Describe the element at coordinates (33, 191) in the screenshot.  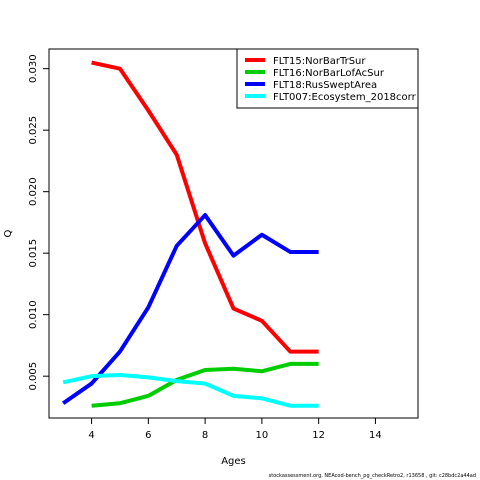
I see `y-tick-label: 0.020` at that location.